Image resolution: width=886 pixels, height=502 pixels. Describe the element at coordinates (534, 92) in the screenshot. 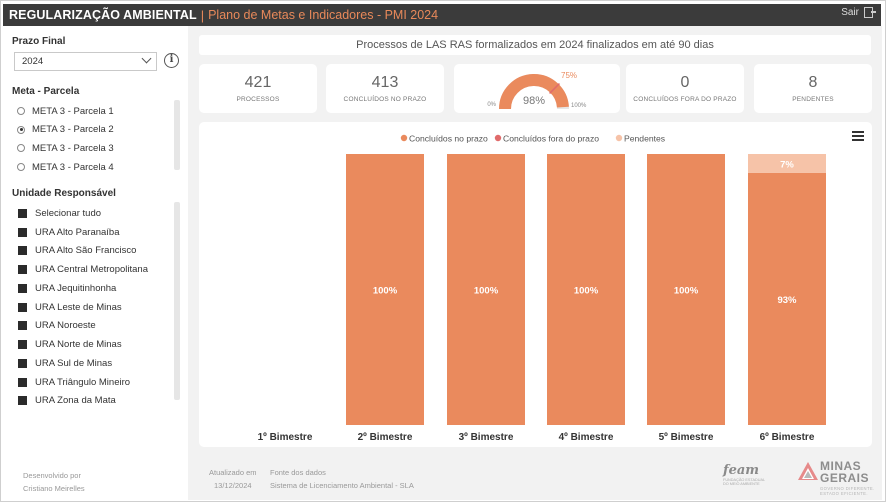

I see `gauge-fill` at that location.